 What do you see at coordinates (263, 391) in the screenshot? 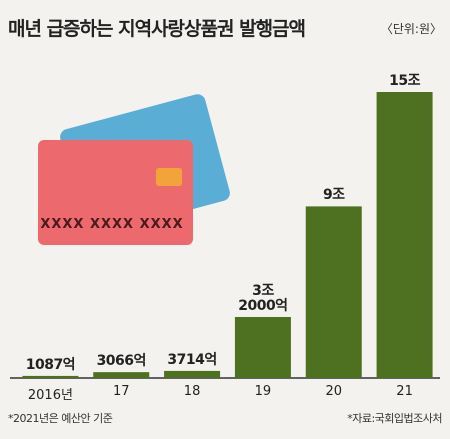
I see `x-tick-label: 19` at bounding box center [263, 391].